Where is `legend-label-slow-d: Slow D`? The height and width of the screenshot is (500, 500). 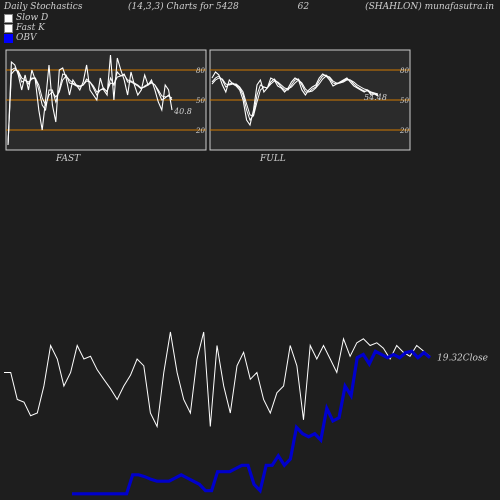 legend-label-slow-d: Slow D is located at coordinates (32, 18).